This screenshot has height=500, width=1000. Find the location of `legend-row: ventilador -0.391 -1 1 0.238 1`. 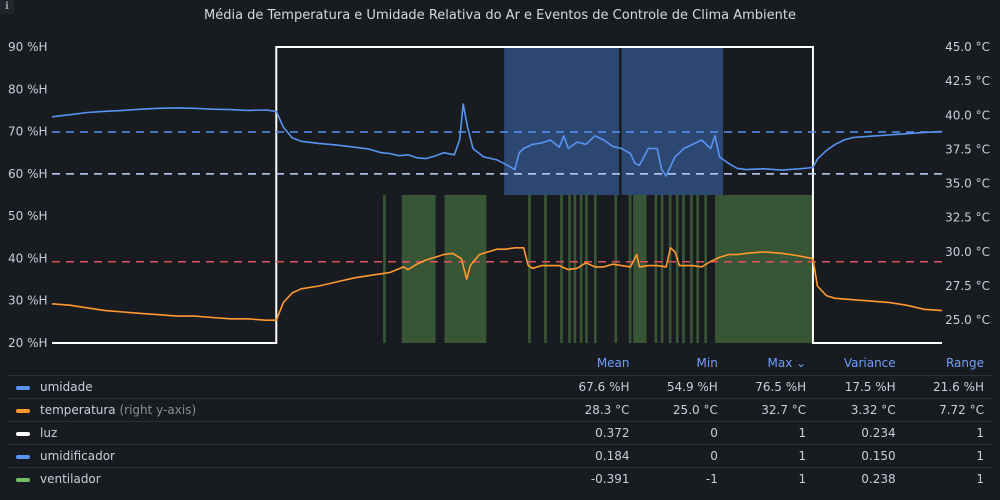

legend-row: ventilador -0.391 -1 1 0.238 1 is located at coordinates (500, 478).